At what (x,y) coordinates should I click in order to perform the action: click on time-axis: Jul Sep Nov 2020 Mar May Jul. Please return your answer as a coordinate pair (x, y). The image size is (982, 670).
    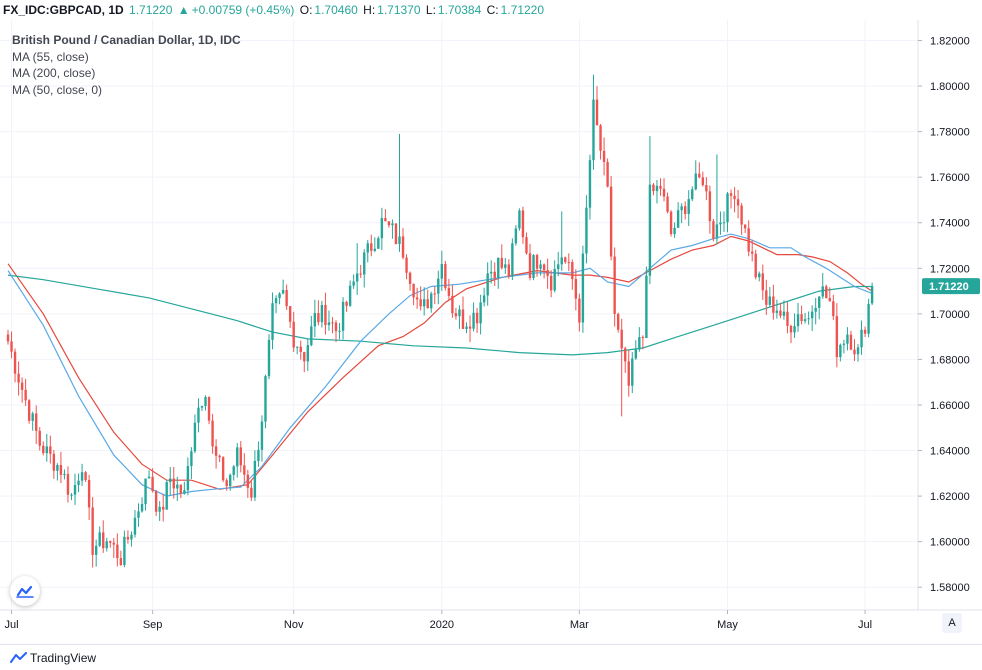
    Looking at the image, I should click on (491, 620).